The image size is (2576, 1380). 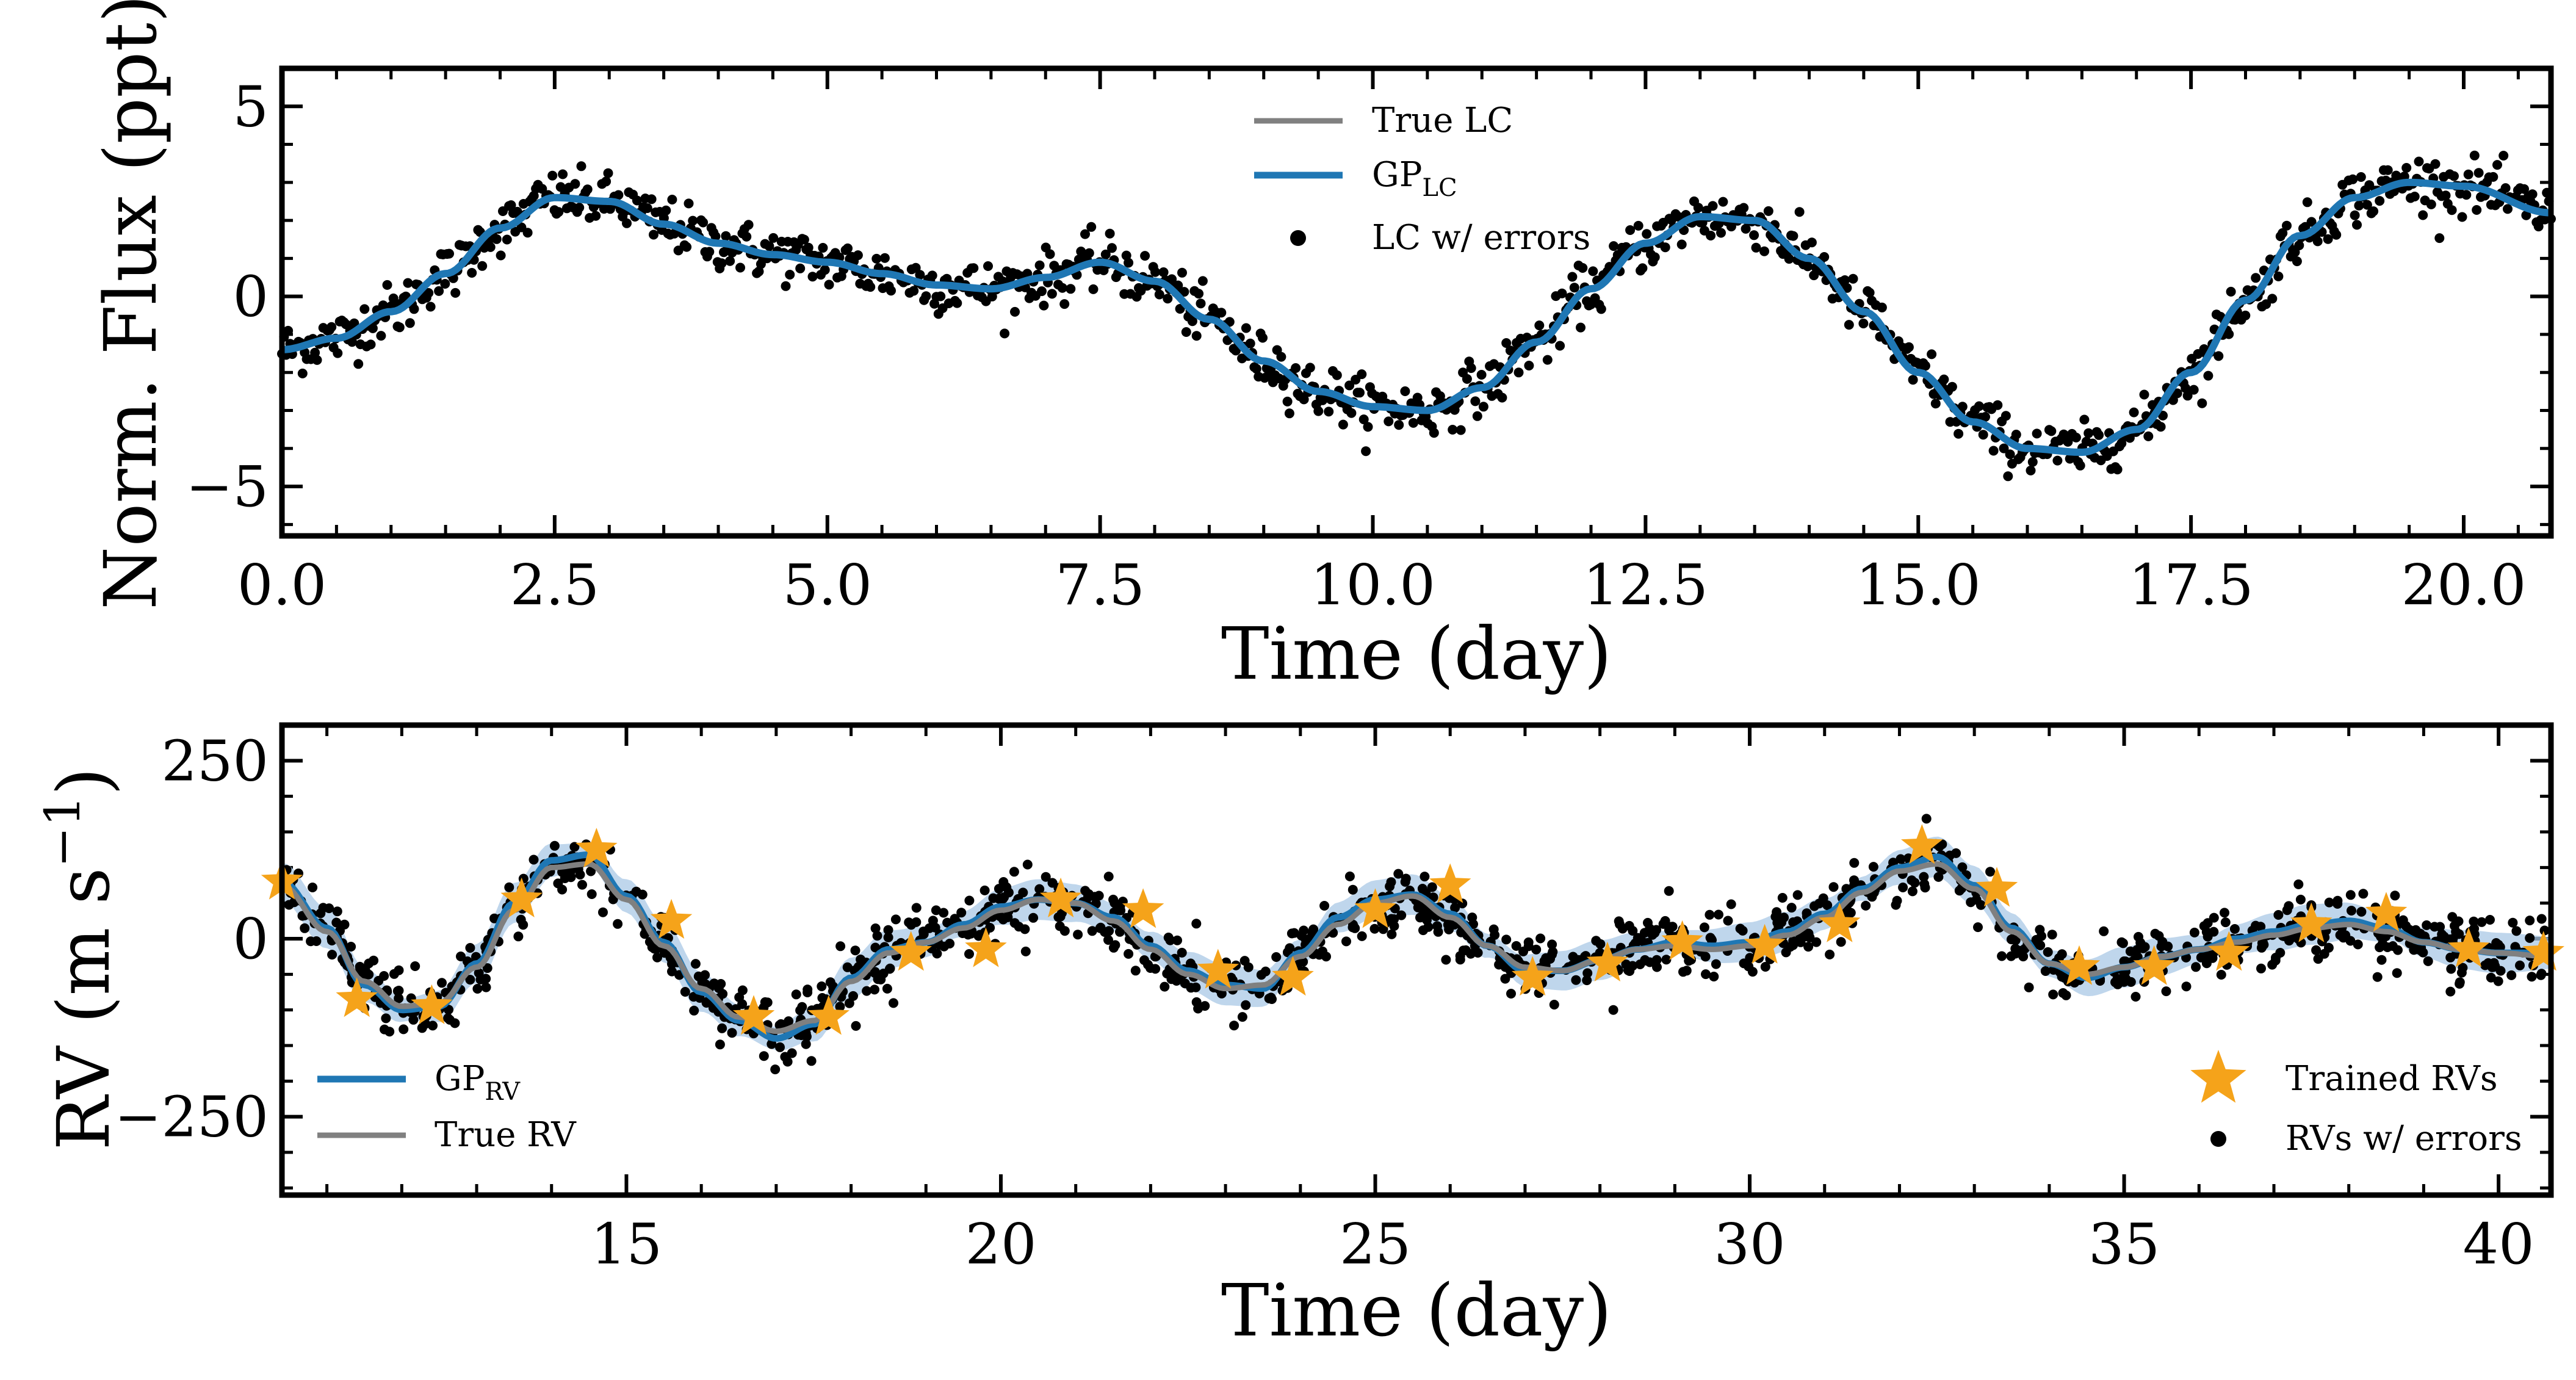 I want to click on bottom-xtick-label: 20, so click(x=1000, y=1244).